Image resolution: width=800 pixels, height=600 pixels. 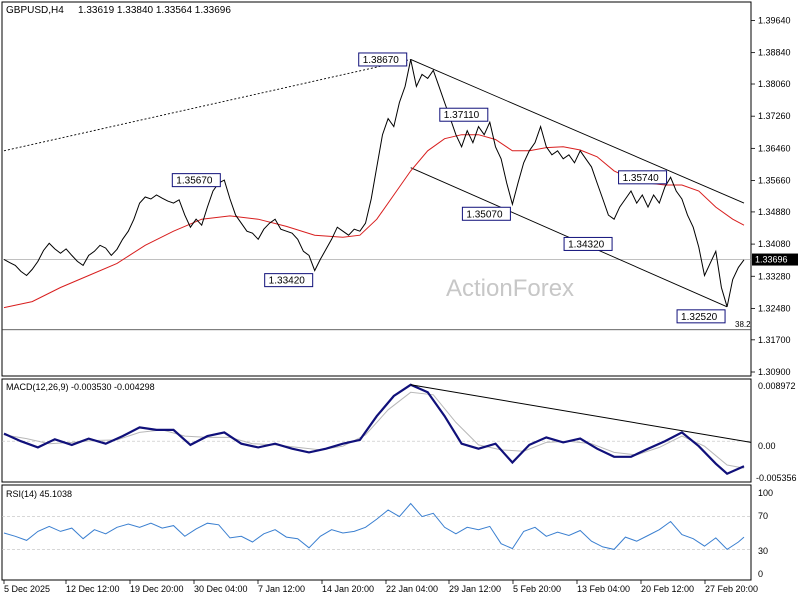 I want to click on price-callout: 1.37110, so click(x=464, y=114).